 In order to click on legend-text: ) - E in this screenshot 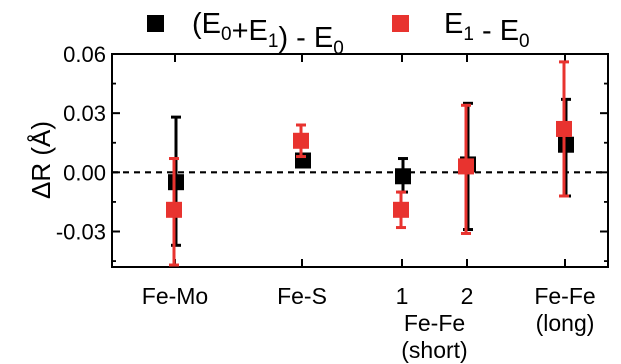, I will do `click(305, 38)`.